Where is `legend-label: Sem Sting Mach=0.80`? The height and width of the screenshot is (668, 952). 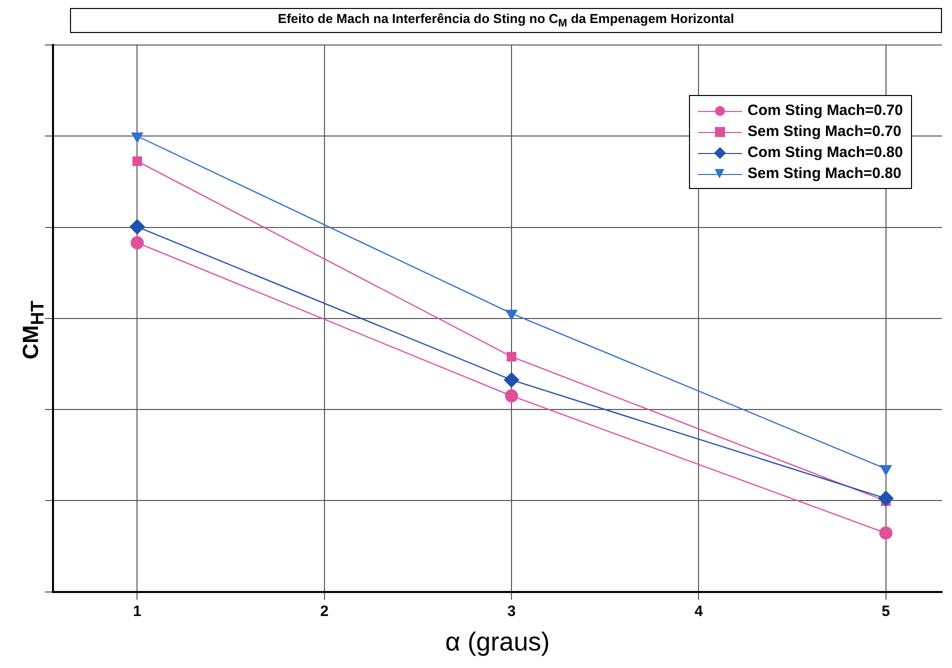 legend-label: Sem Sting Mach=0.80 is located at coordinates (825, 173).